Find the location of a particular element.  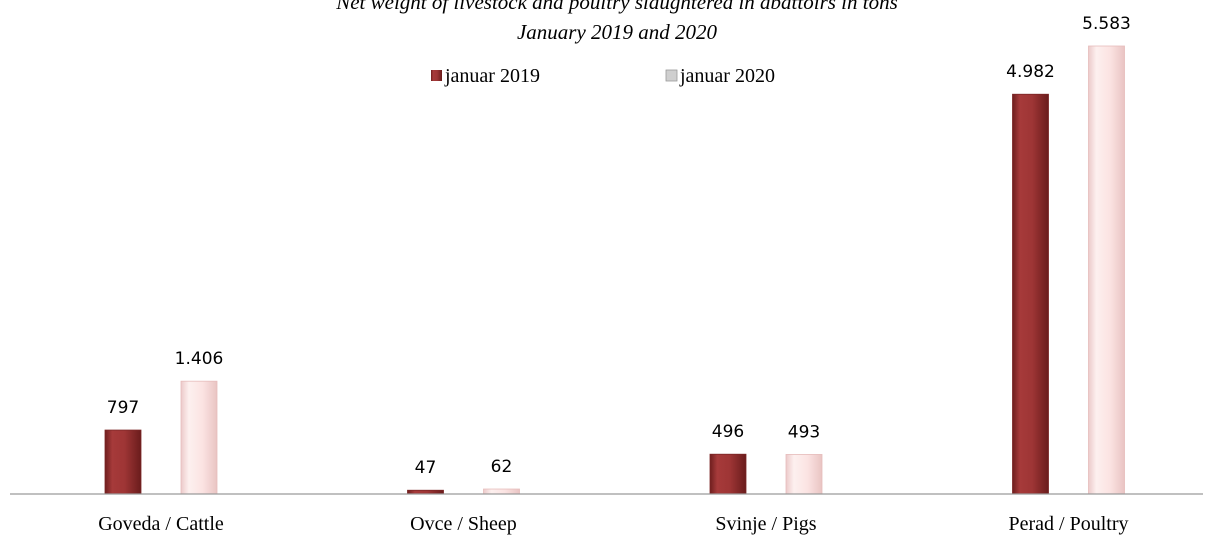

legend: januar 2019 januar 2020 is located at coordinates (603, 76).